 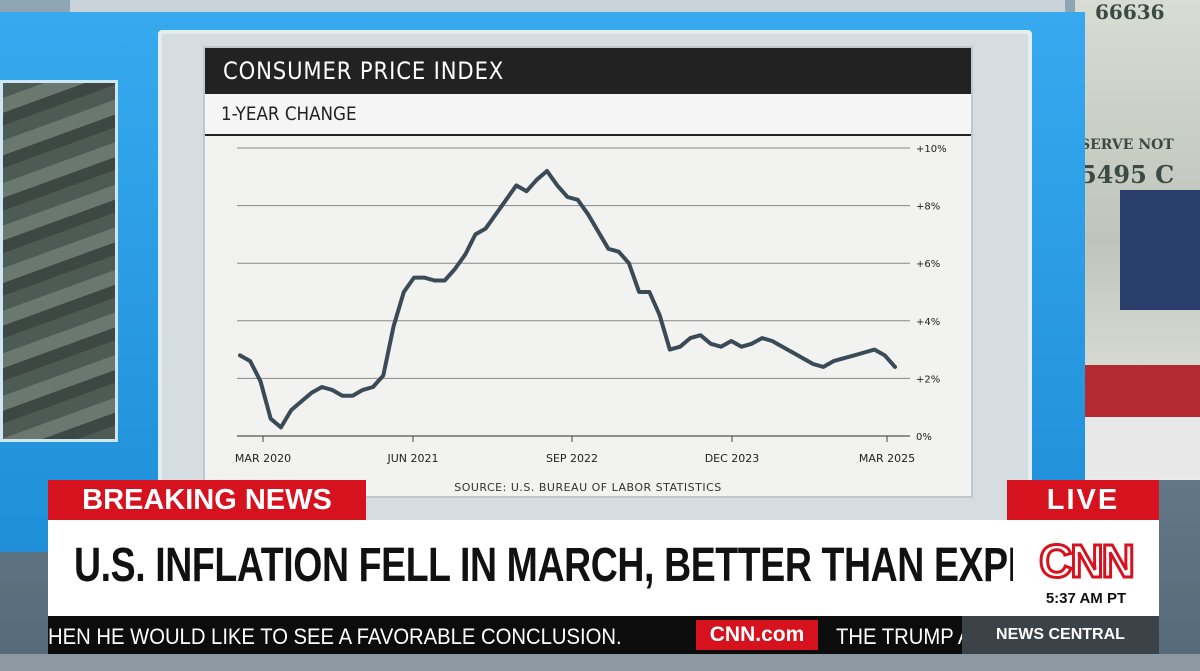 What do you see at coordinates (364, 71) in the screenshot?
I see `chart-title: CONSUMER PRICE INDEX` at bounding box center [364, 71].